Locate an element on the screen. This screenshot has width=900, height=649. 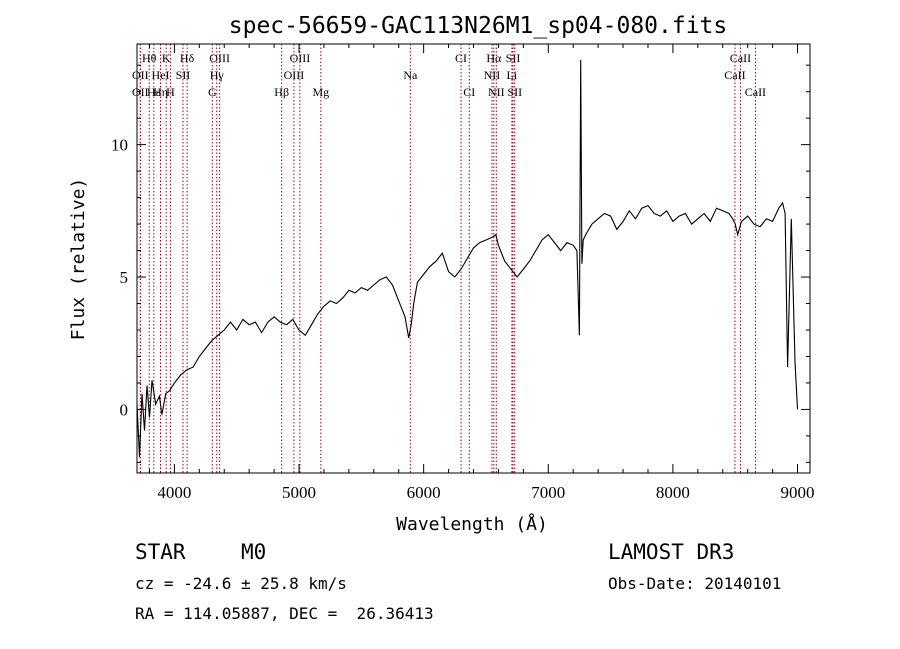
line-label-2: Hδ is located at coordinates (187, 58).